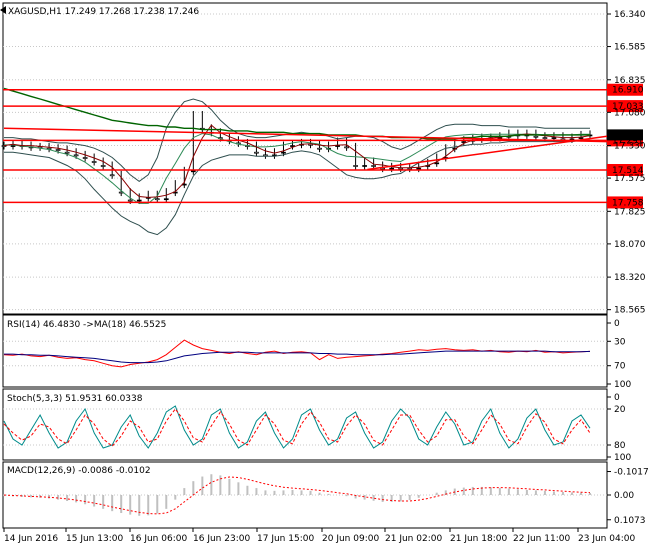  I want to click on stoch-tick-label: 80, so click(620, 446).